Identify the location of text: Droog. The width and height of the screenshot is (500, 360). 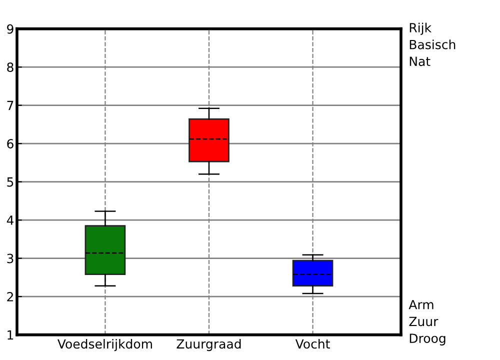
(428, 340).